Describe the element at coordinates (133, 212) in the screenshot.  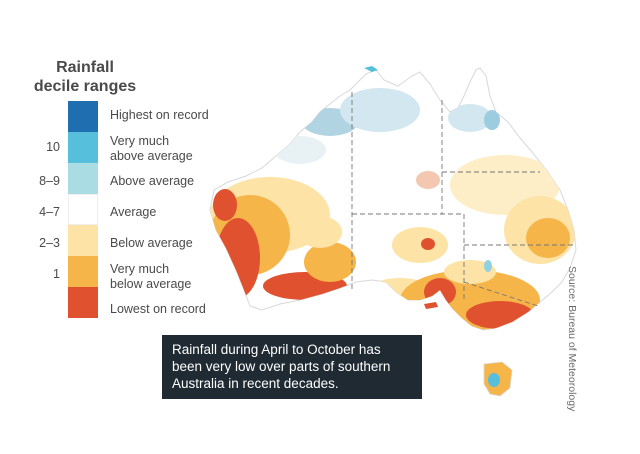
I see `legend-label-average: Average` at that location.